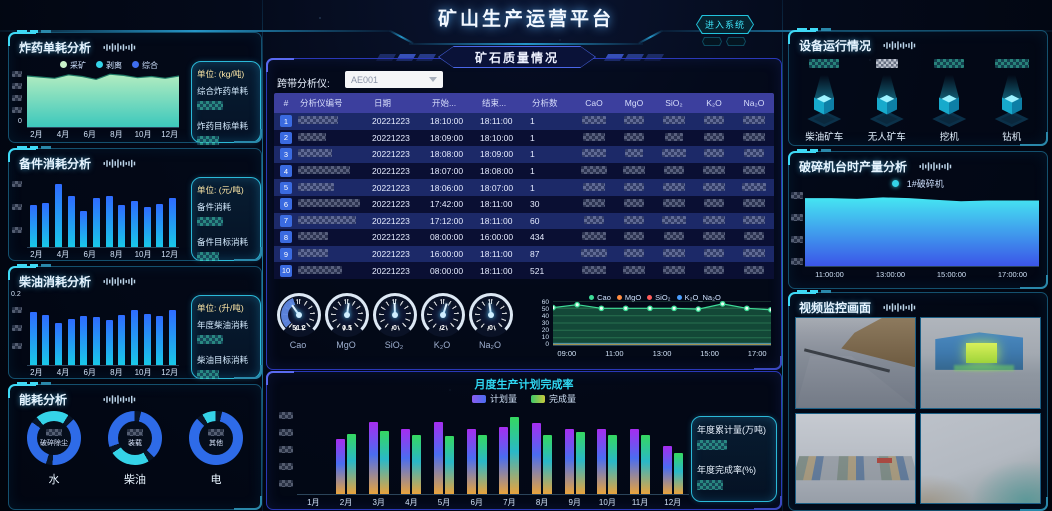  Describe the element at coordinates (394, 79) in the screenshot. I see `analyzer-select: AE001` at that location.